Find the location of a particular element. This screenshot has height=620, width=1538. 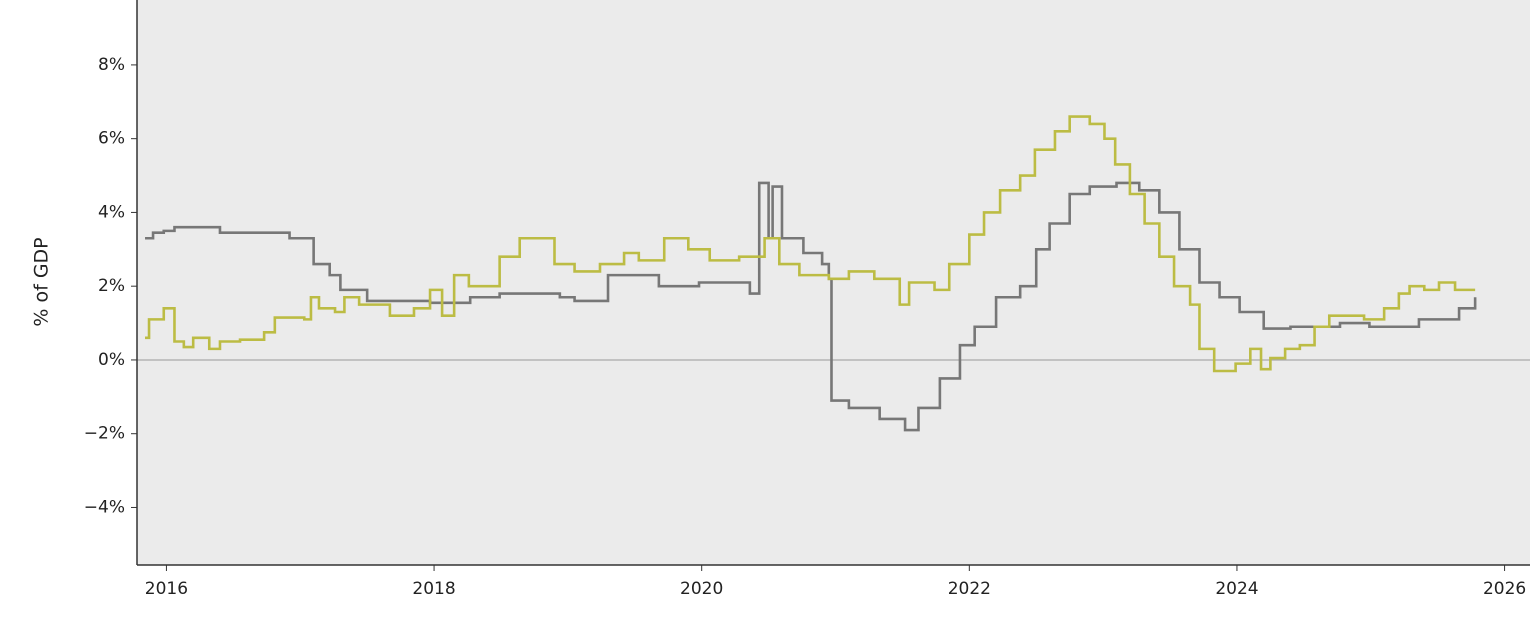

x-tick-label: 2024 is located at coordinates (1236, 589).